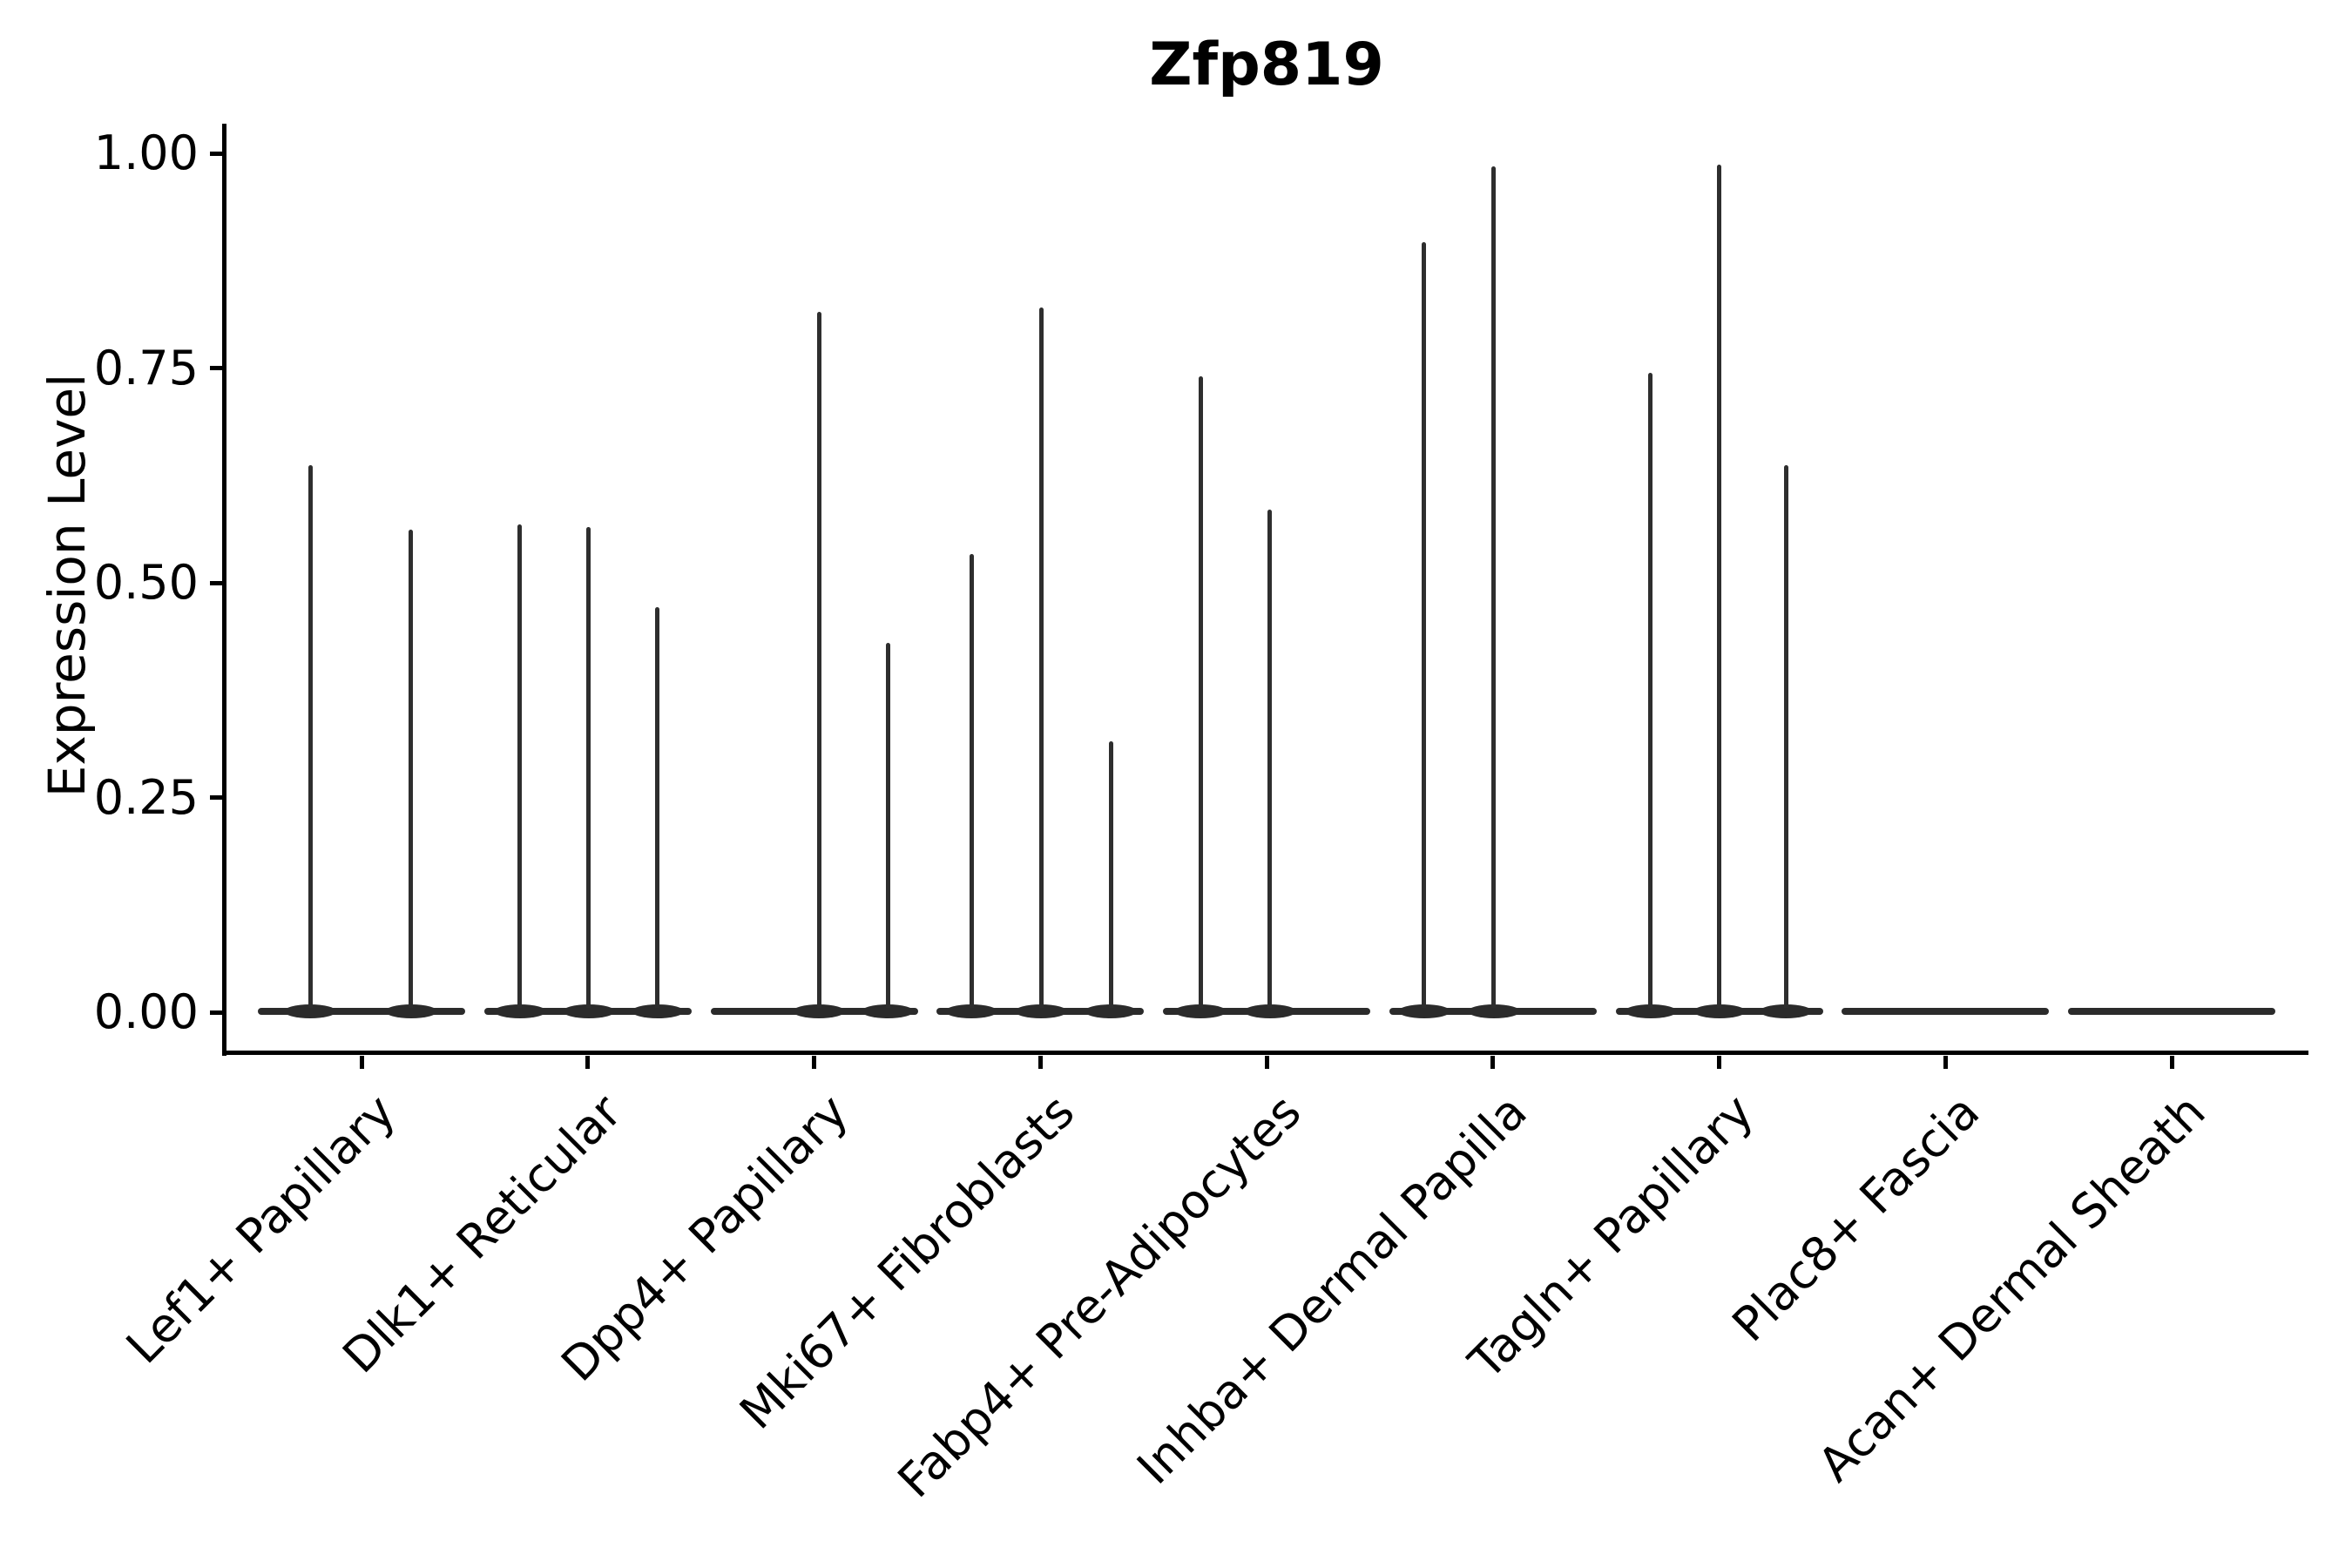  Describe the element at coordinates (1332, 1290) in the screenshot. I see `x-tick-label: Inhba+ Dermal Papilla` at that location.